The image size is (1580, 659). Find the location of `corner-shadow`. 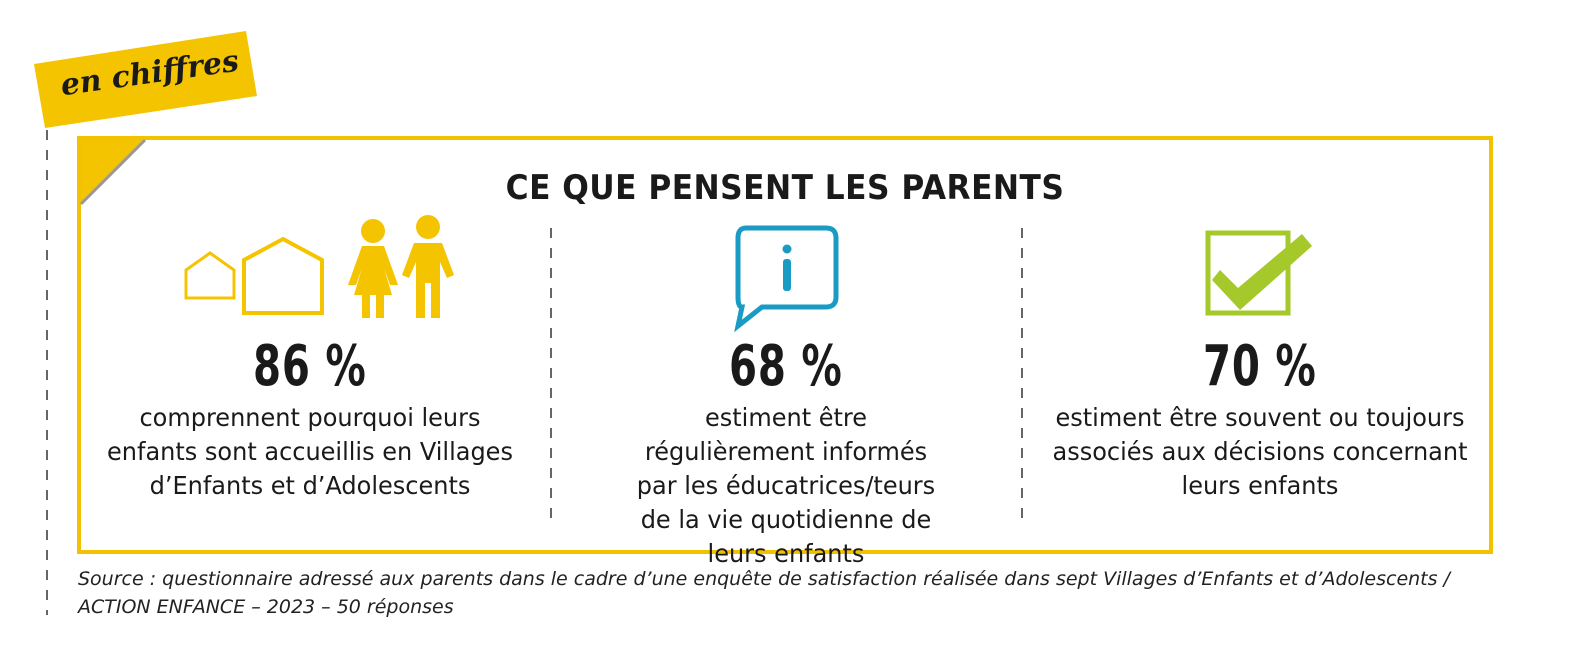

corner-shadow is located at coordinates (113, 172).